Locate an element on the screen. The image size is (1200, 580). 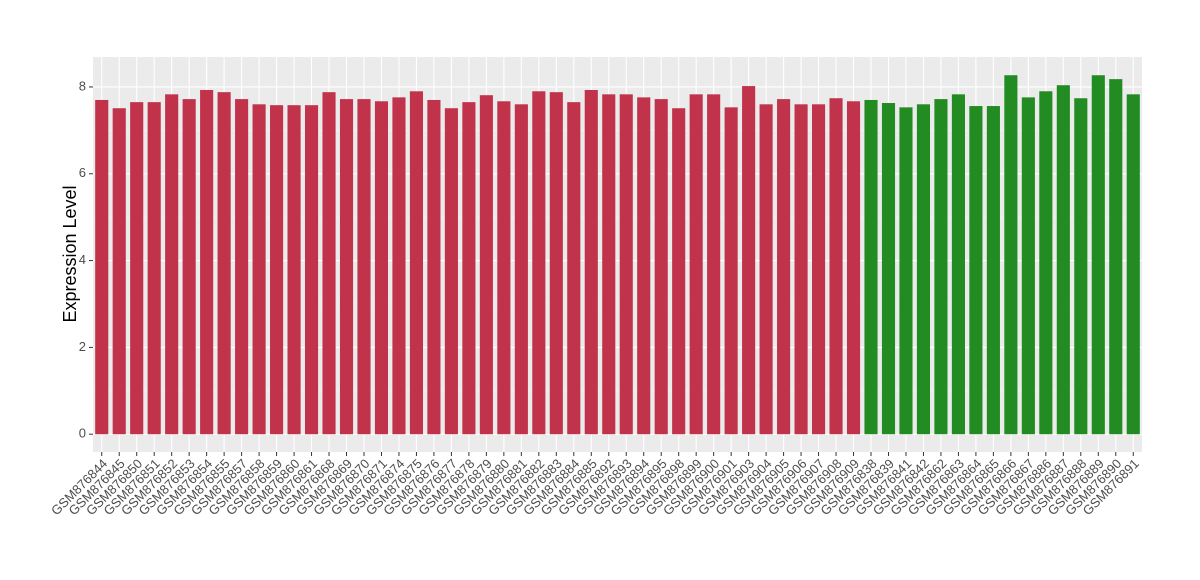
y-tick-label: 0 is located at coordinates (82, 433).